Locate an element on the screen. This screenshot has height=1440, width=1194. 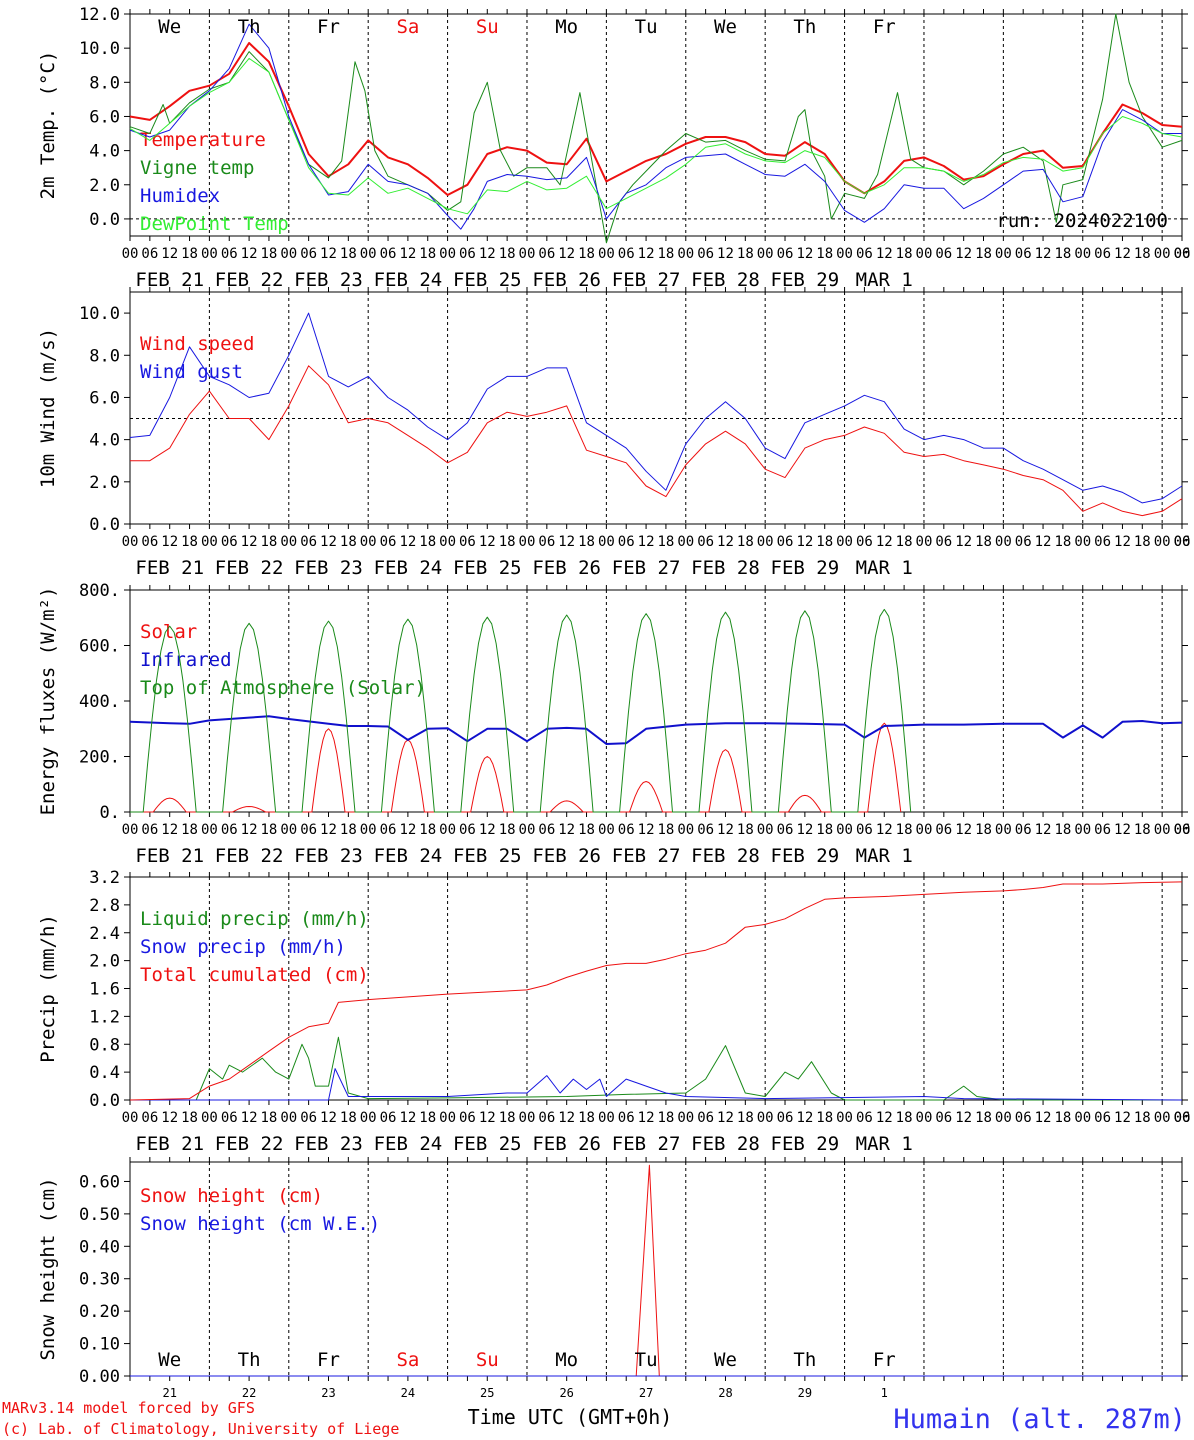
legend-entry: Snow height (cm) is located at coordinates (231, 1196).